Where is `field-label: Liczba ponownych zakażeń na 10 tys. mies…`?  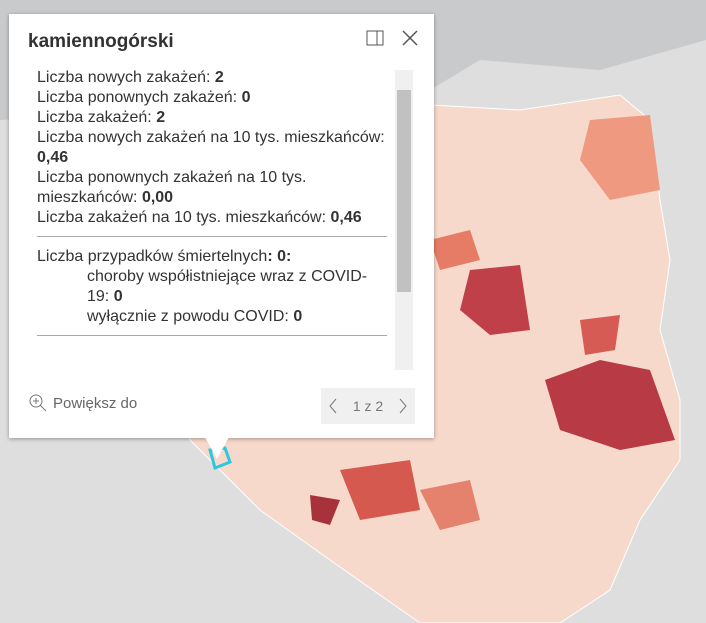
field-label: Liczba ponownych zakażeń na 10 tys. mies… is located at coordinates (172, 187).